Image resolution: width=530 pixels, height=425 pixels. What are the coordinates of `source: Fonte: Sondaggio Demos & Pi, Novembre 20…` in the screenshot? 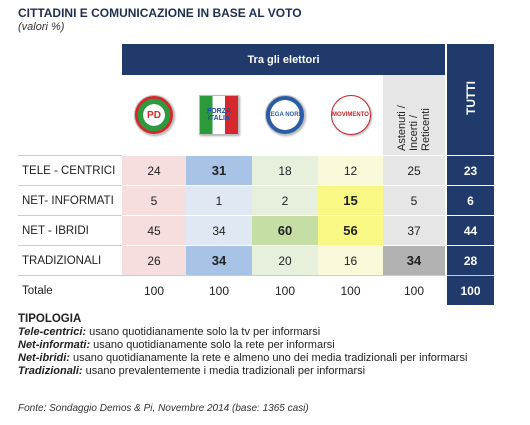 It's located at (163, 408).